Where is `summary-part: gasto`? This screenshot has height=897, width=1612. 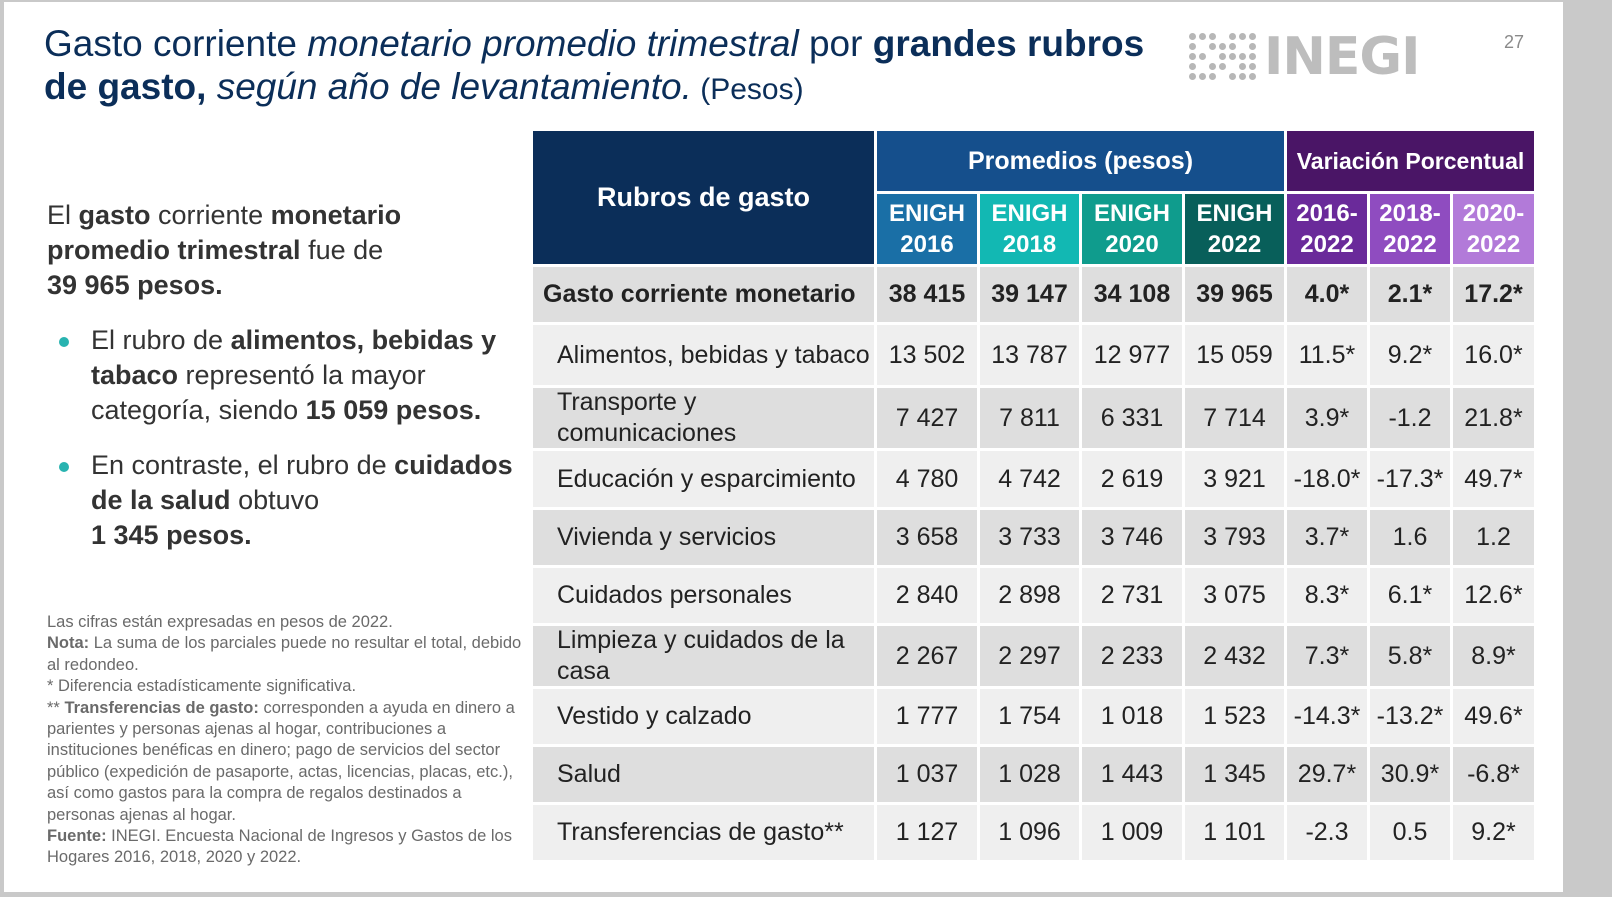
summary-part: gasto is located at coordinates (115, 215).